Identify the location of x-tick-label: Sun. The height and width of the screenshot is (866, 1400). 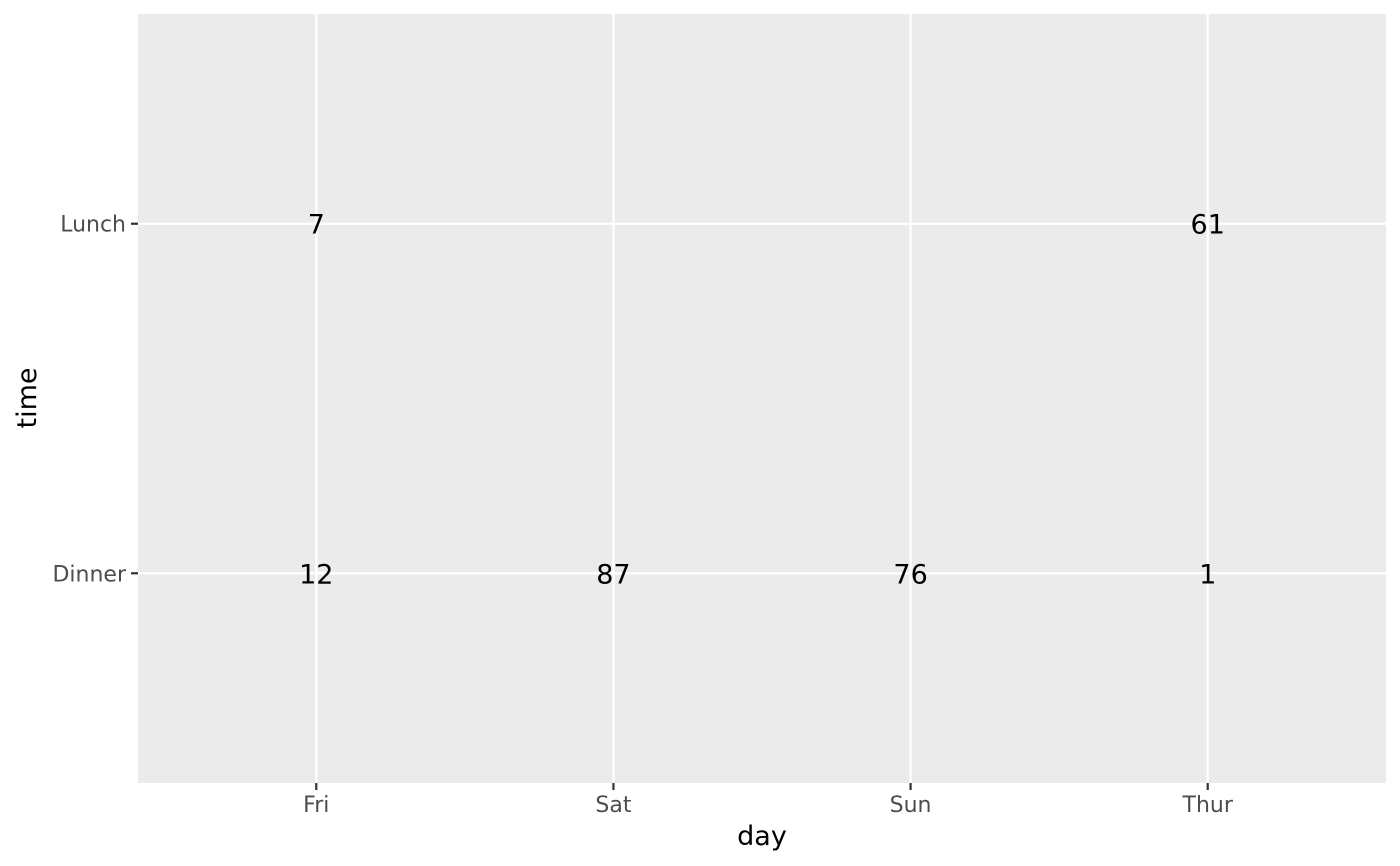
(911, 805).